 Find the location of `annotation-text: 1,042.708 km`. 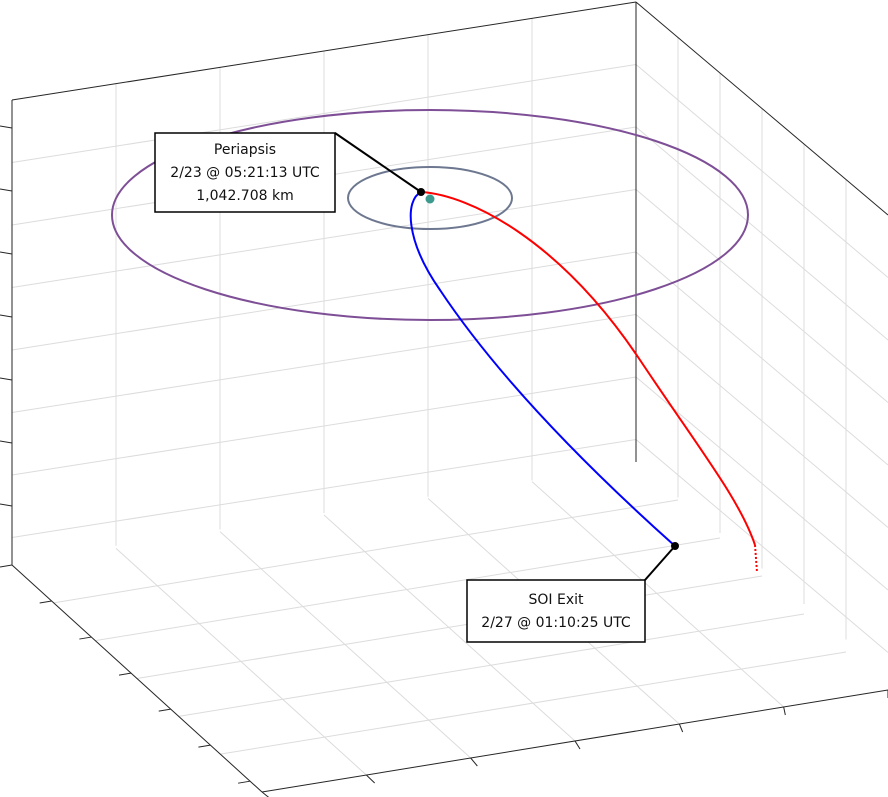

annotation-text: 1,042.708 km is located at coordinates (244, 196).